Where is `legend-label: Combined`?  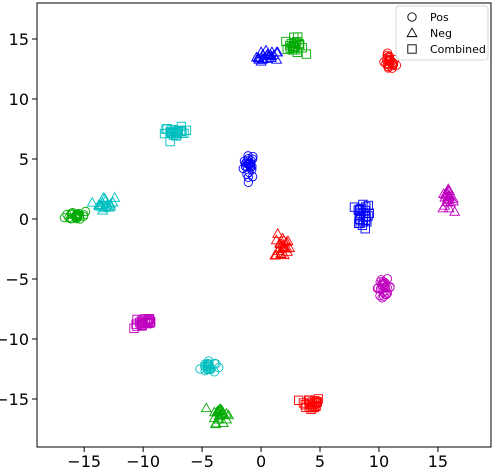
legend-label: Combined is located at coordinates (458, 49).